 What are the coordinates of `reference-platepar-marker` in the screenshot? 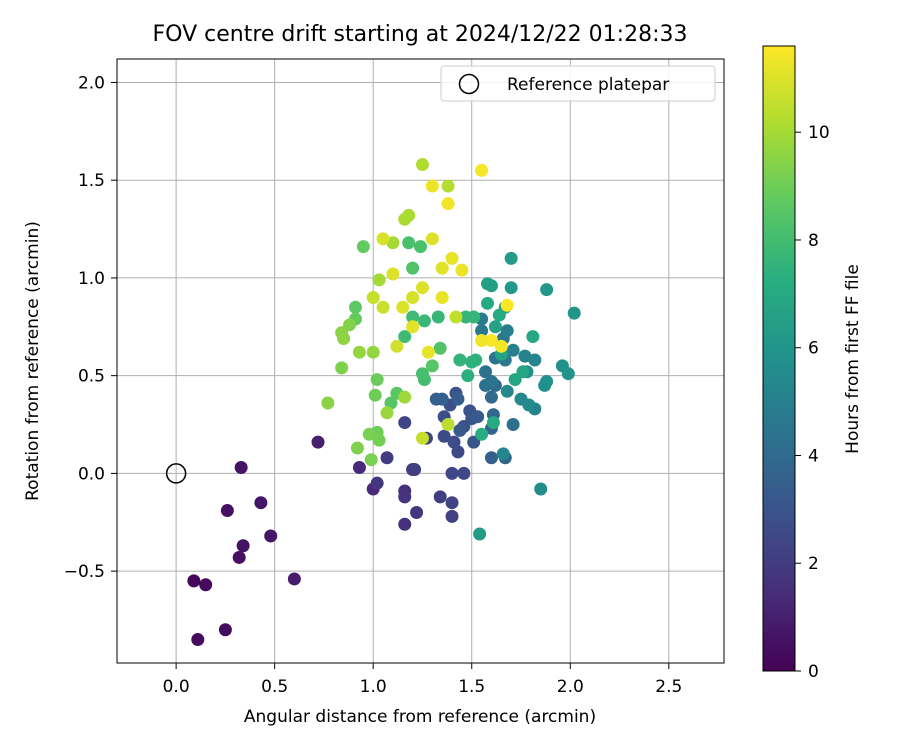 It's located at (176, 473).